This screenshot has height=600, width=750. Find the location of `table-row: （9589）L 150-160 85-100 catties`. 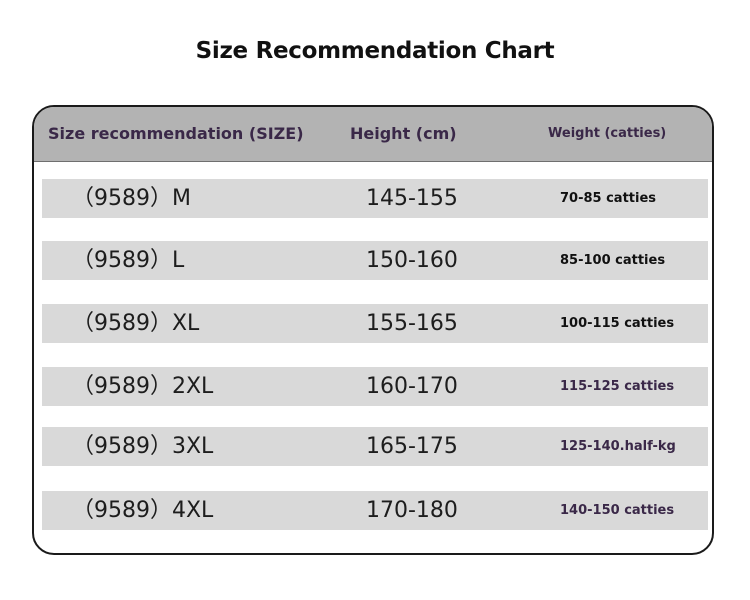

table-row: （9589）L 150-160 85-100 catties is located at coordinates (375, 260).